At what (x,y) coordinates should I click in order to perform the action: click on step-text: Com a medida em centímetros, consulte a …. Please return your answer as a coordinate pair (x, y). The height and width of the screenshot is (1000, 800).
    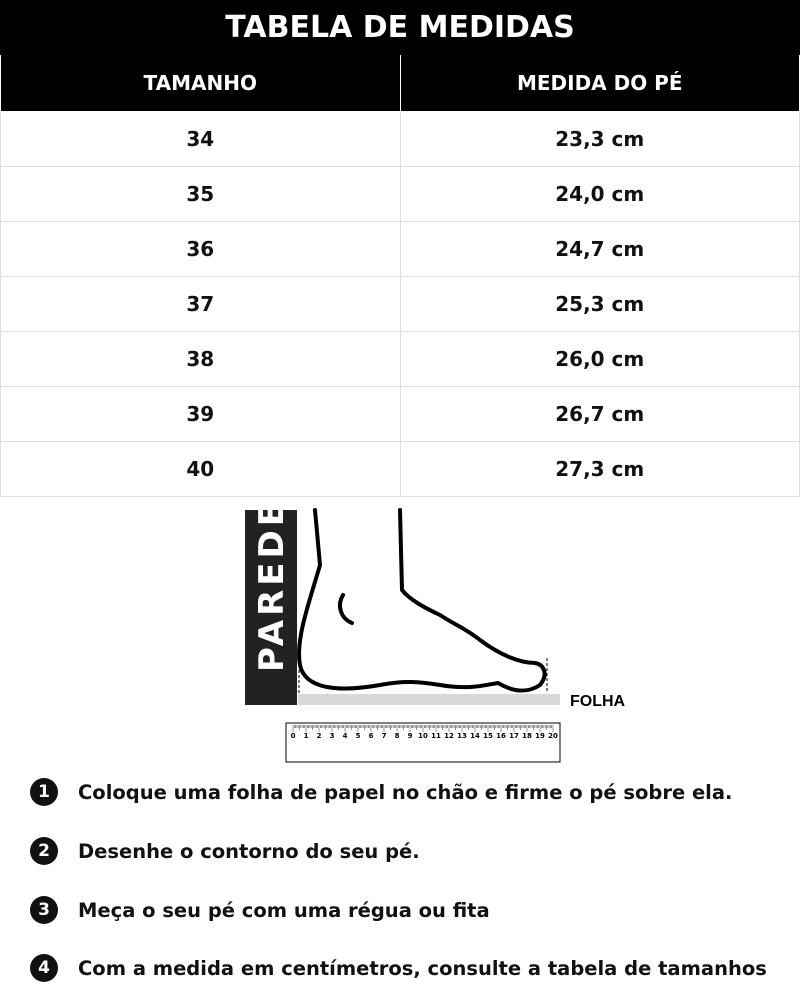
    Looking at the image, I should click on (422, 968).